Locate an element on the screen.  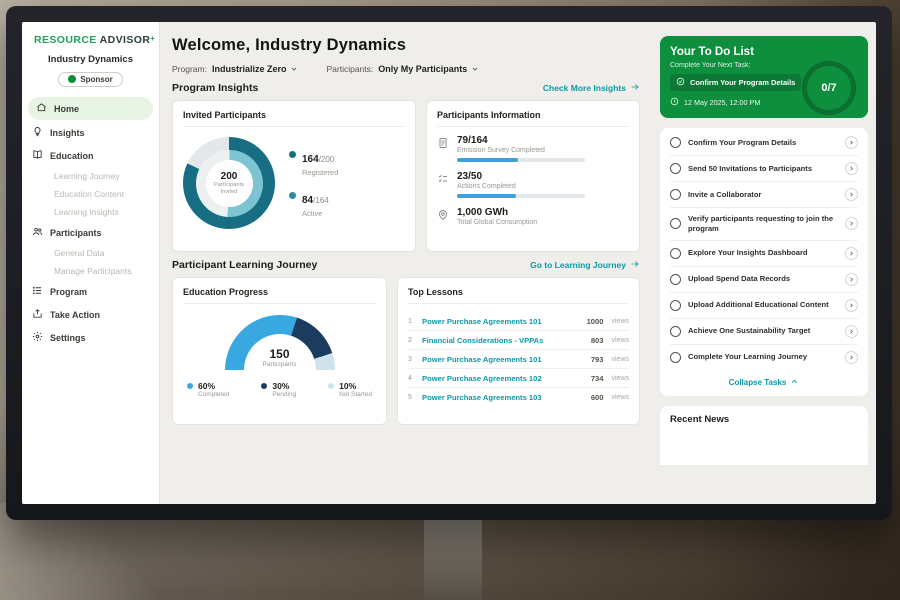
people-icon is located at coordinates (37, 232).